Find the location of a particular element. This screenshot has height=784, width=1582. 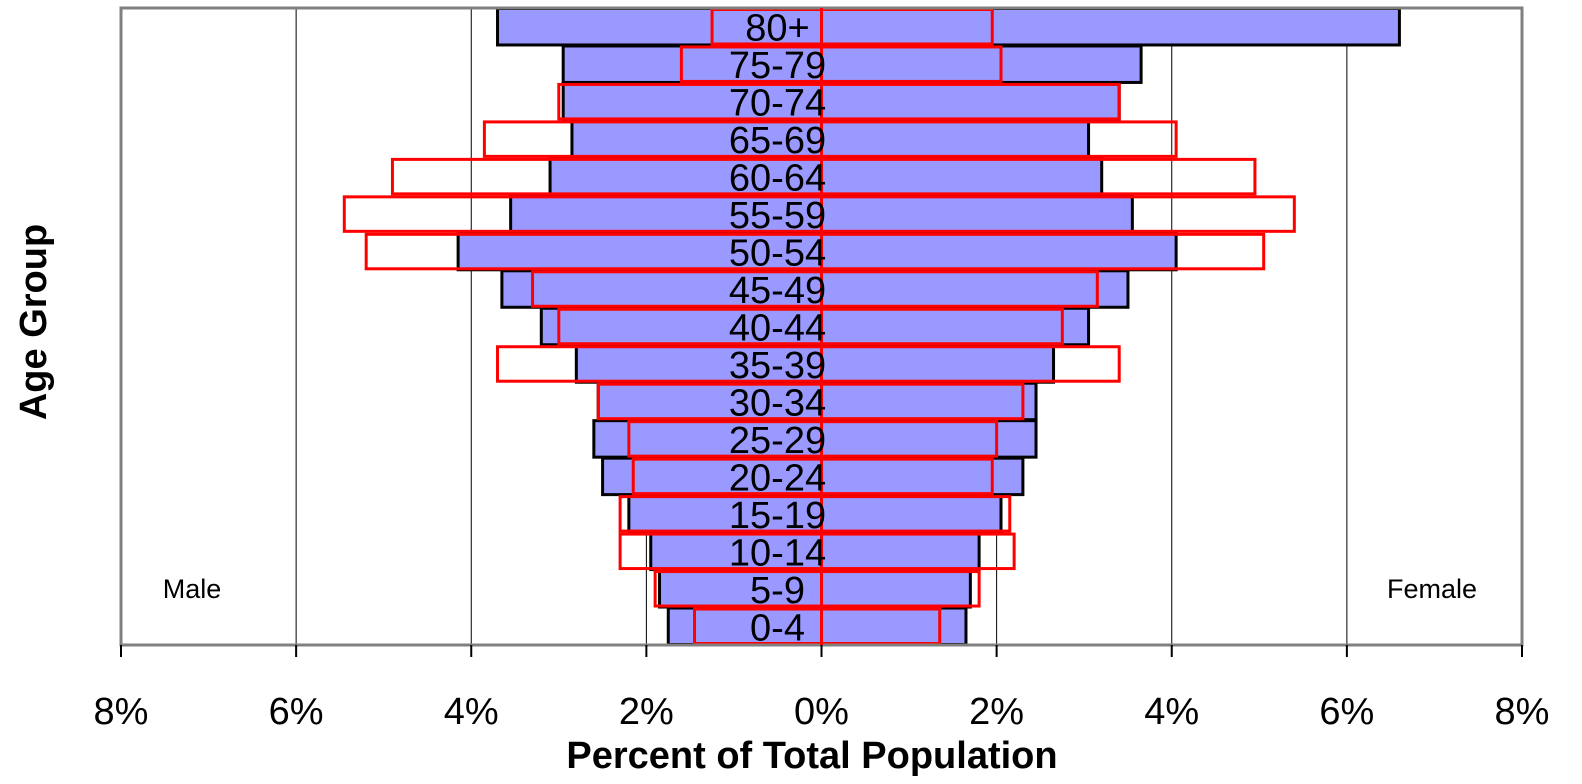

age-label: 35-39 is located at coordinates (777, 366).